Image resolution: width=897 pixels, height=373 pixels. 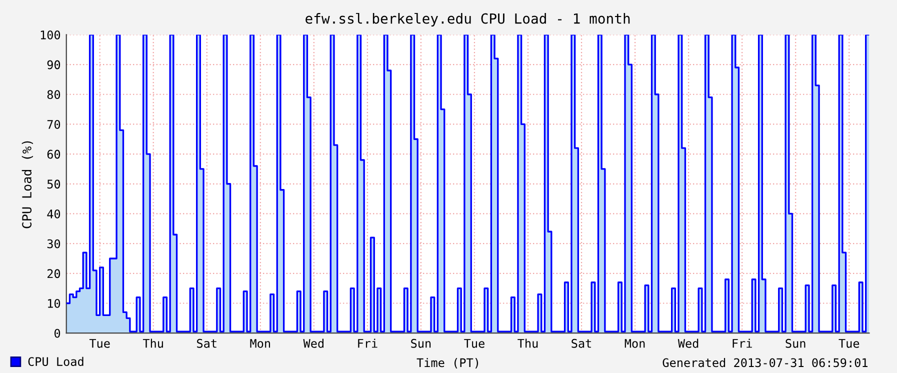 I want to click on y-tick-label: 0, so click(x=57, y=333).